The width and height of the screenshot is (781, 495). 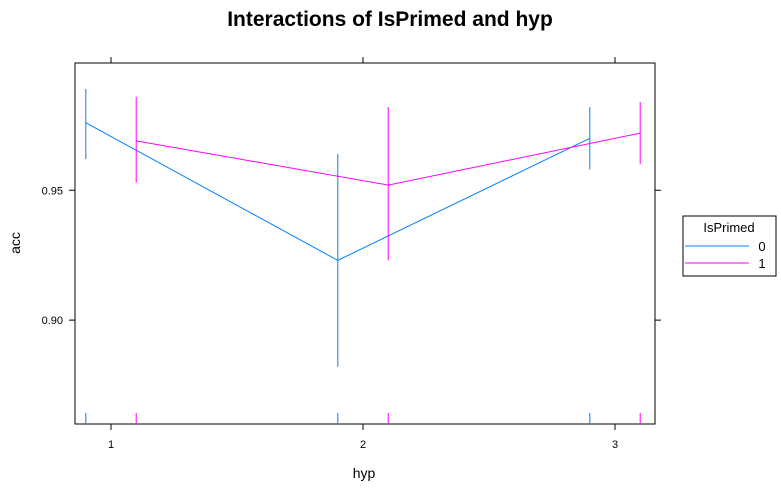 I want to click on legend-title: IsPrimed, so click(x=728, y=227).